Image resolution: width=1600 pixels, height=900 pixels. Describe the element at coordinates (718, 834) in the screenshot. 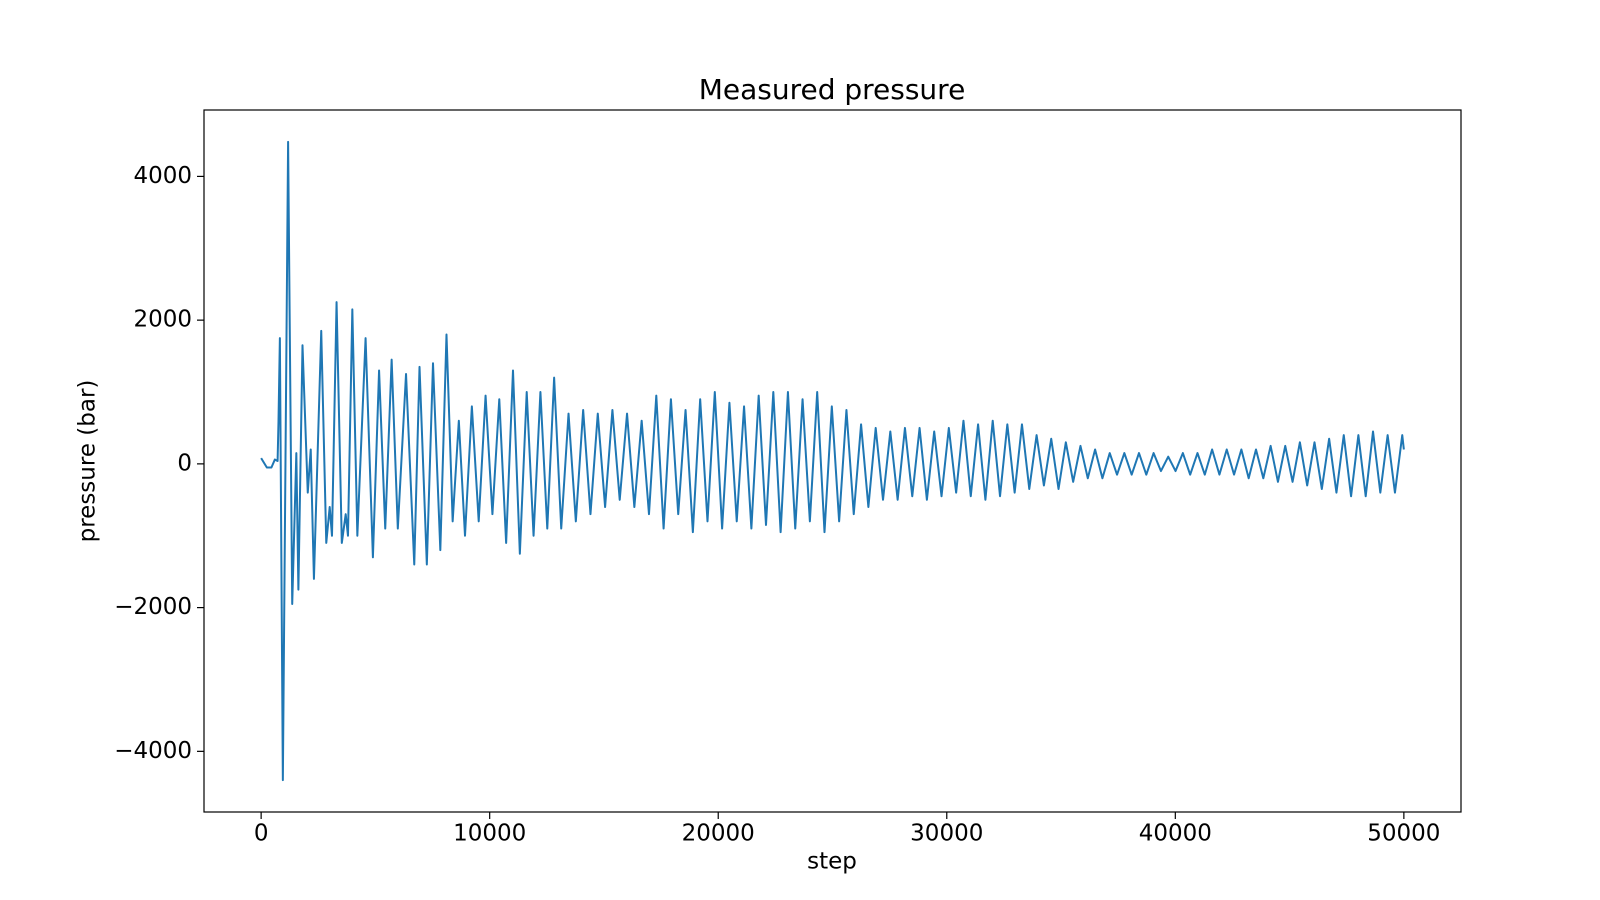

I see `x-tick-label: 20000` at that location.